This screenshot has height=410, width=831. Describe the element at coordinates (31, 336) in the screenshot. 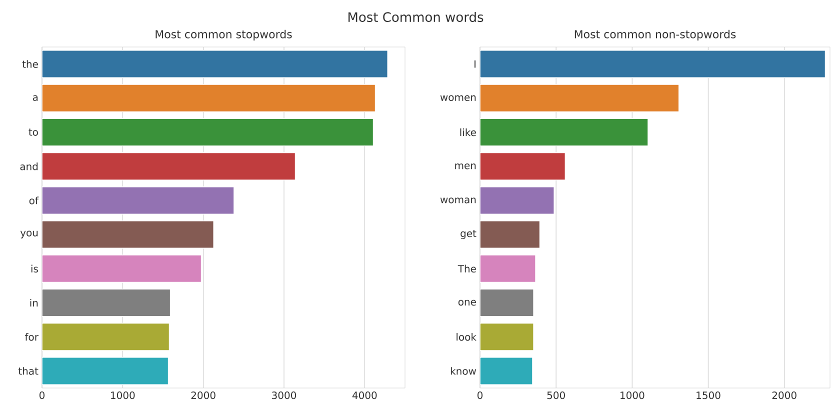

I see `y-tick-label: for` at that location.